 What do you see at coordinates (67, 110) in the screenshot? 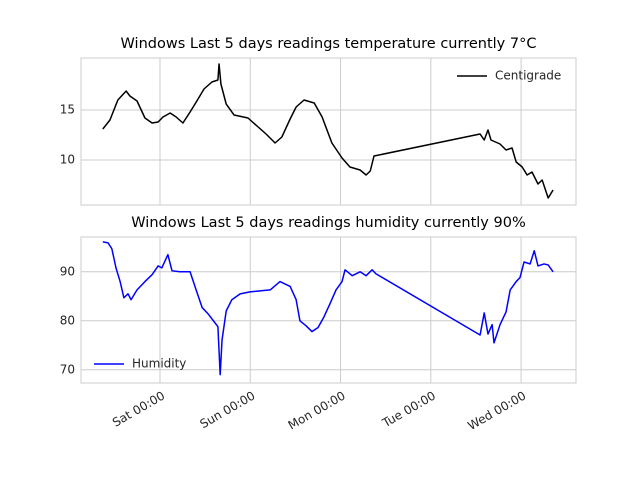
I see `y-tick-label: 15` at bounding box center [67, 110].